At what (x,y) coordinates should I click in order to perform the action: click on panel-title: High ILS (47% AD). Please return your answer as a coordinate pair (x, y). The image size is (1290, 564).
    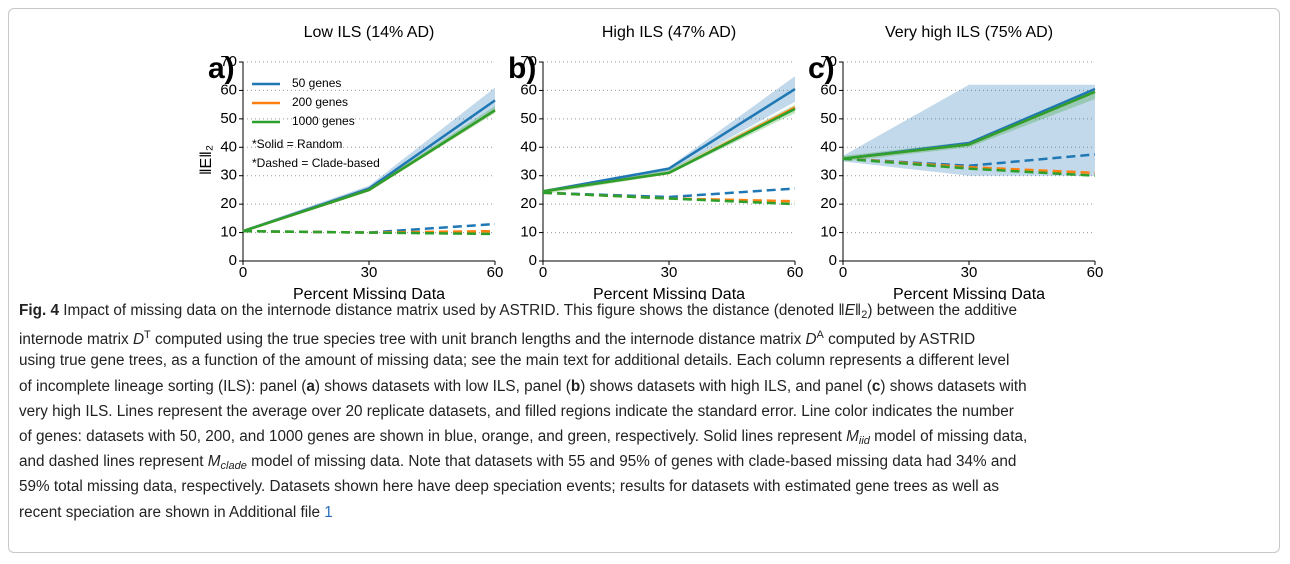
    Looking at the image, I should click on (669, 32).